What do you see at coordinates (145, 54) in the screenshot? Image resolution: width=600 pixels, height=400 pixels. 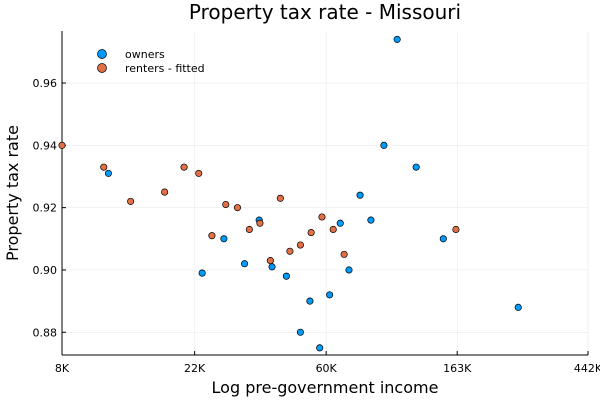 I see `legend-label: owners` at bounding box center [145, 54].